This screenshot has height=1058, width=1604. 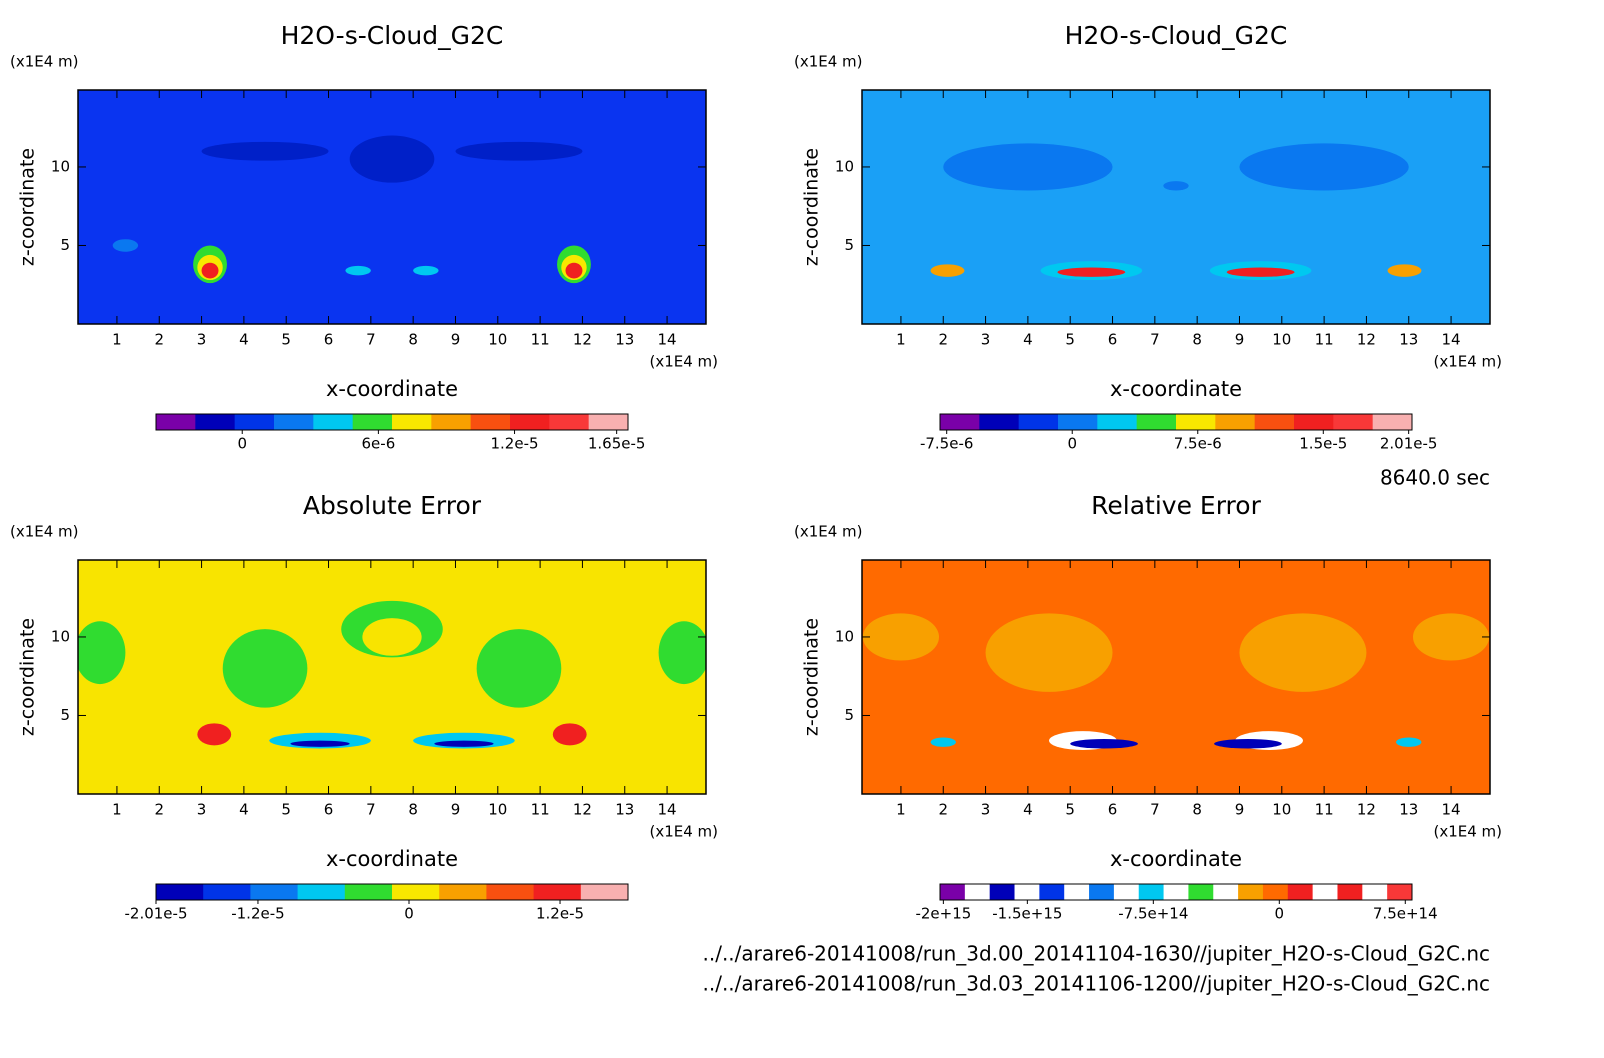 I want to click on y-unit: (x1E4 m), so click(x=44, y=62).